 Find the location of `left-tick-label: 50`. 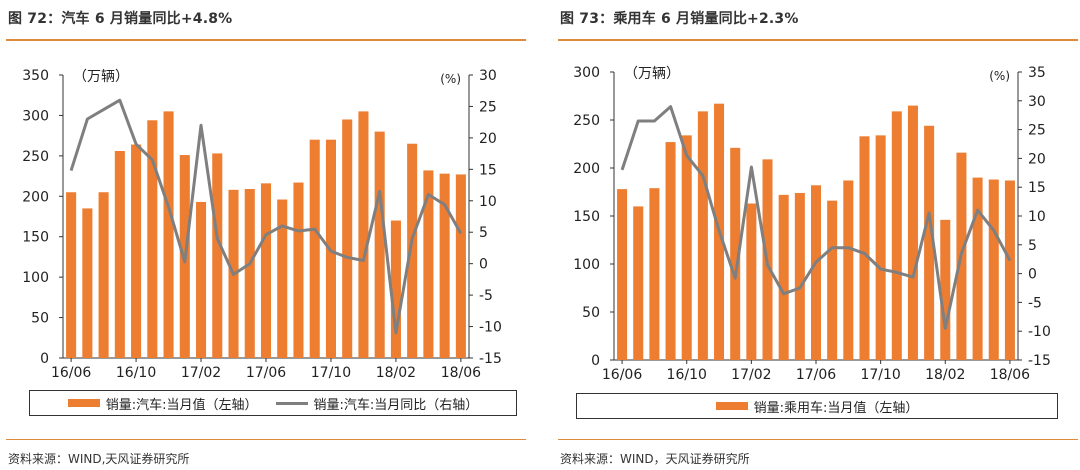

left-tick-label: 50 is located at coordinates (40, 319).